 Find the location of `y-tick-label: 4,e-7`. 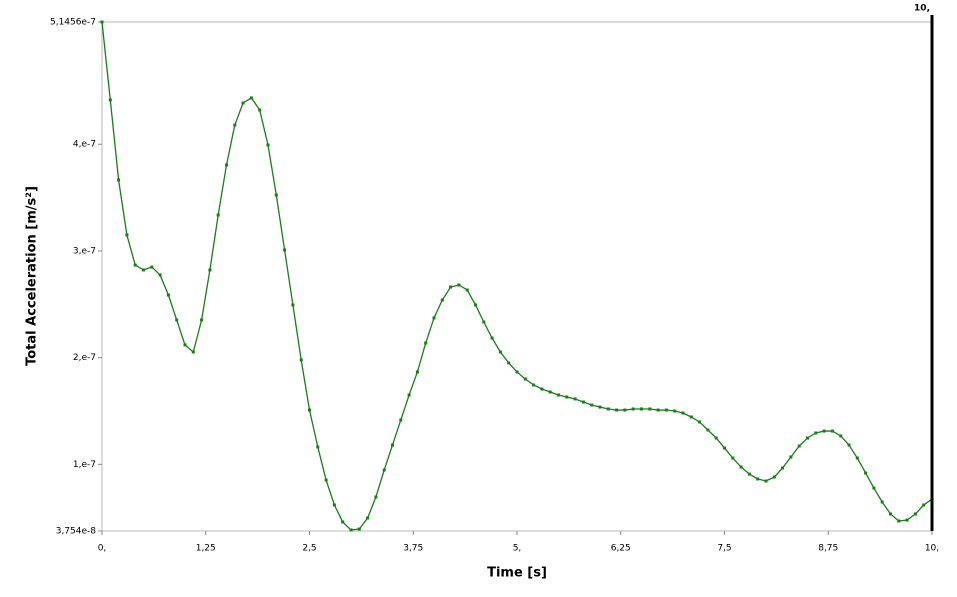

y-tick-label: 4,e-7 is located at coordinates (84, 145).